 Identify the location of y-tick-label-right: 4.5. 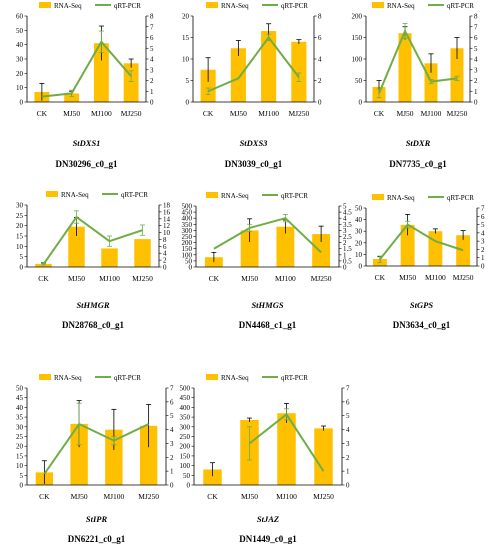
(347, 213).